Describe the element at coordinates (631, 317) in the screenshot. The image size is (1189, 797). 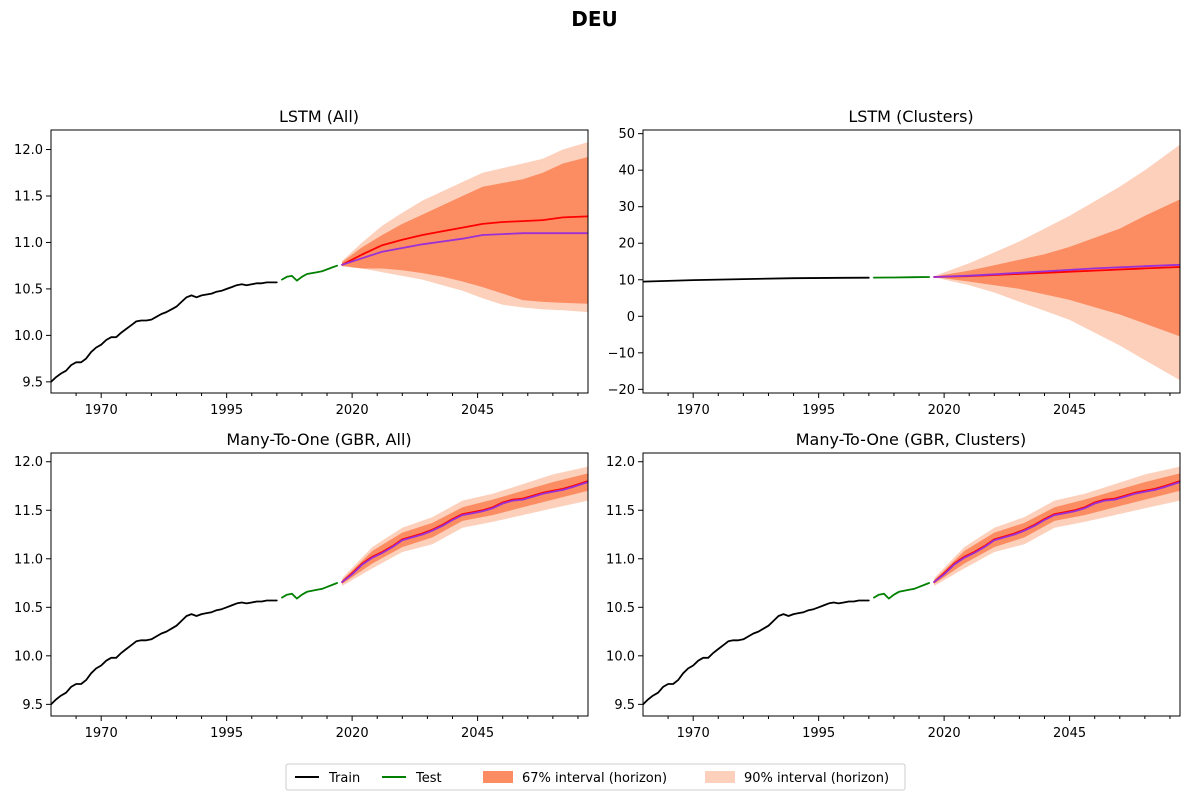
I see `y-tick-label: 0` at that location.